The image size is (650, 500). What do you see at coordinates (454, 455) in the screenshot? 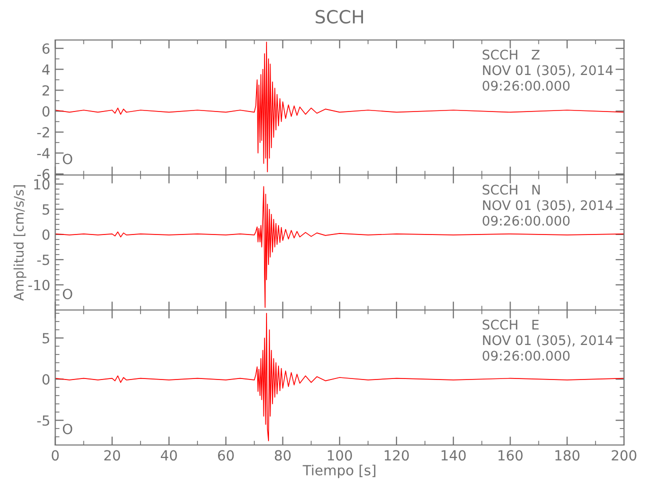
I see `x-tick-label: 140` at bounding box center [454, 455].